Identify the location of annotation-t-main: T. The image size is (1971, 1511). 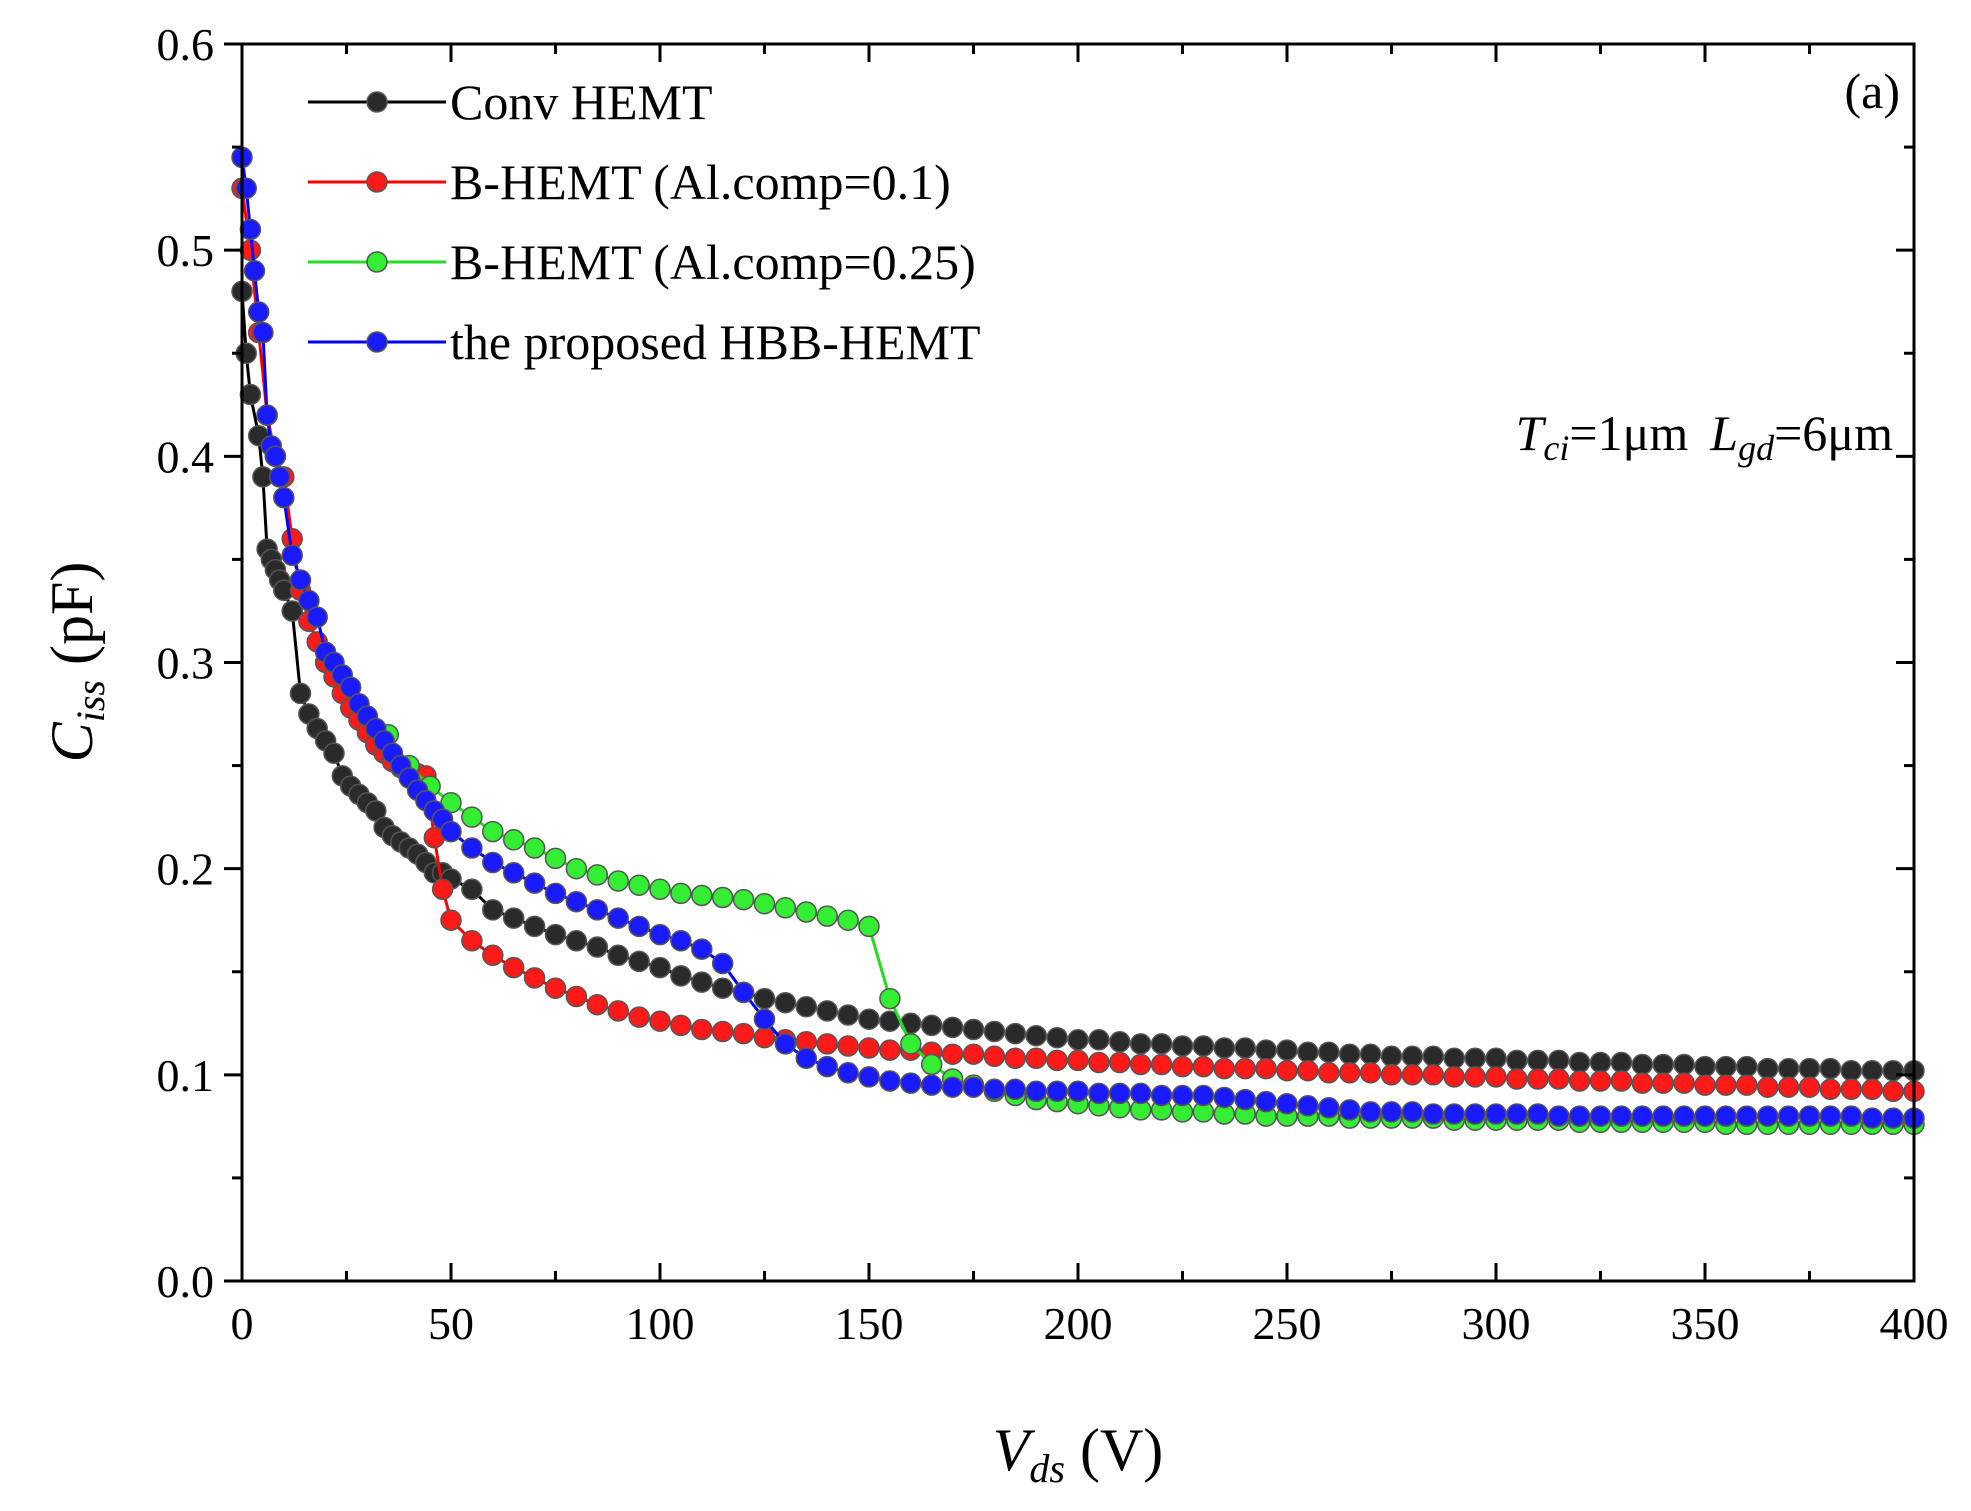
(1531, 433).